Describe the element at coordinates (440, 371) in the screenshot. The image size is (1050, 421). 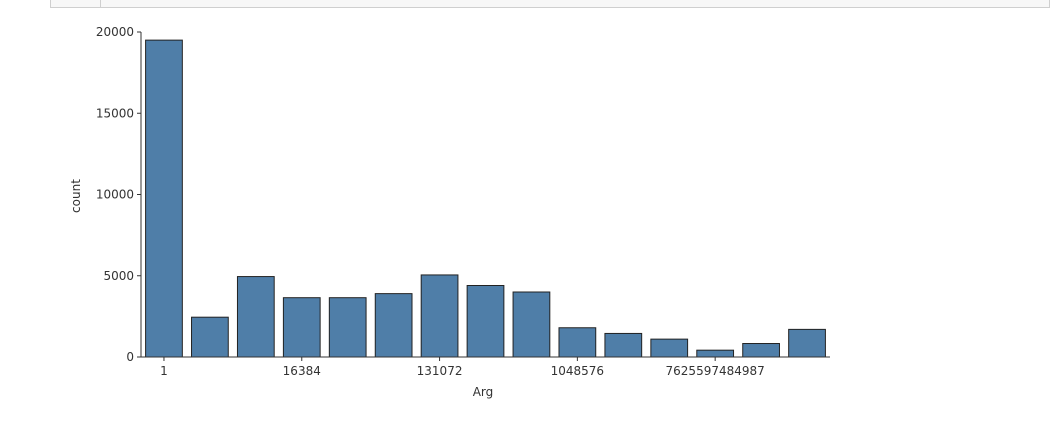
I see `x-tick-label: 131072` at that location.